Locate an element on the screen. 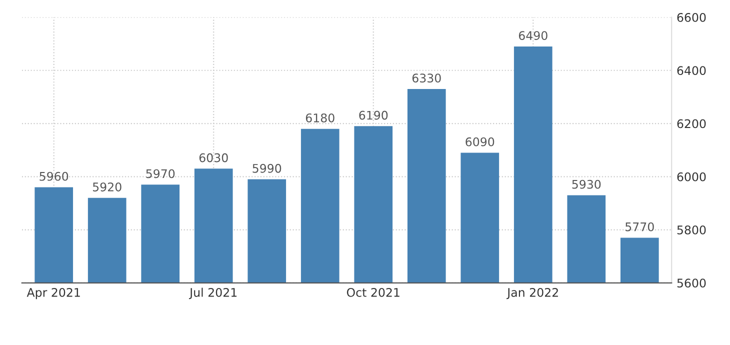 Image resolution: width=730 pixels, height=345 pixels. y-tick-label: 6000 is located at coordinates (691, 177).